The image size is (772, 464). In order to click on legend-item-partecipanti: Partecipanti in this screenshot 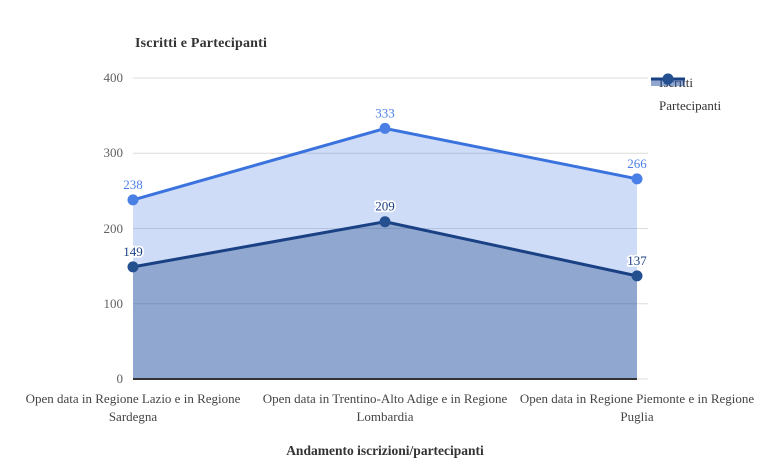, I will do `click(686, 95)`.